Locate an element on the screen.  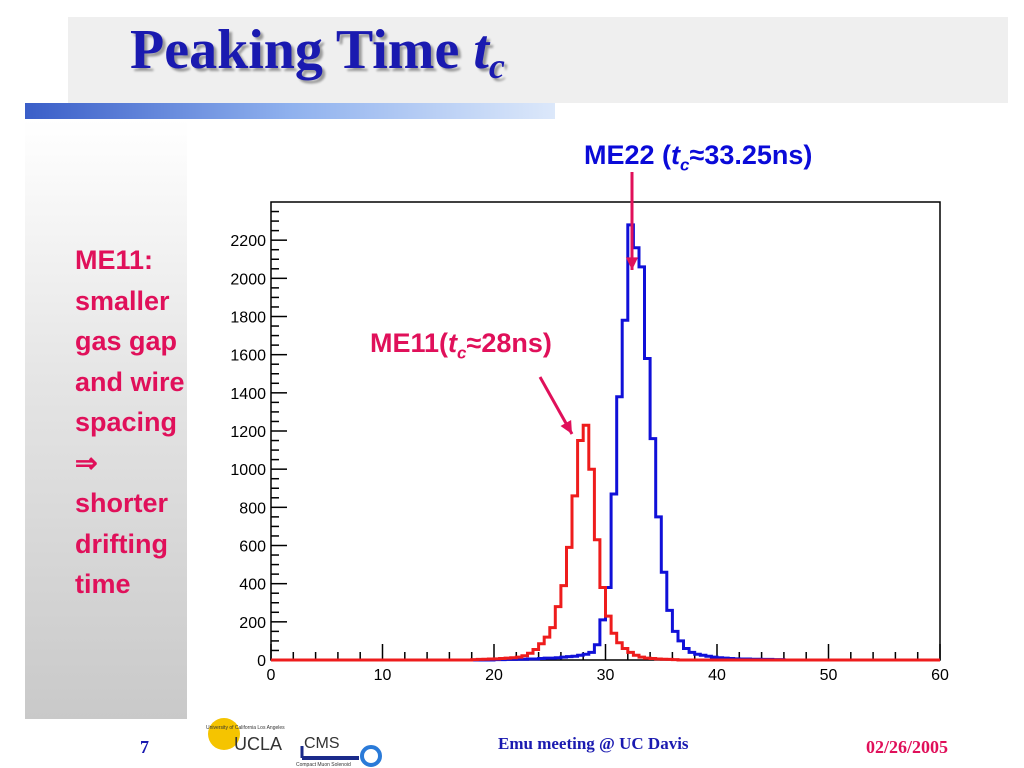
y-tick-label: 400 is located at coordinates (252, 585).